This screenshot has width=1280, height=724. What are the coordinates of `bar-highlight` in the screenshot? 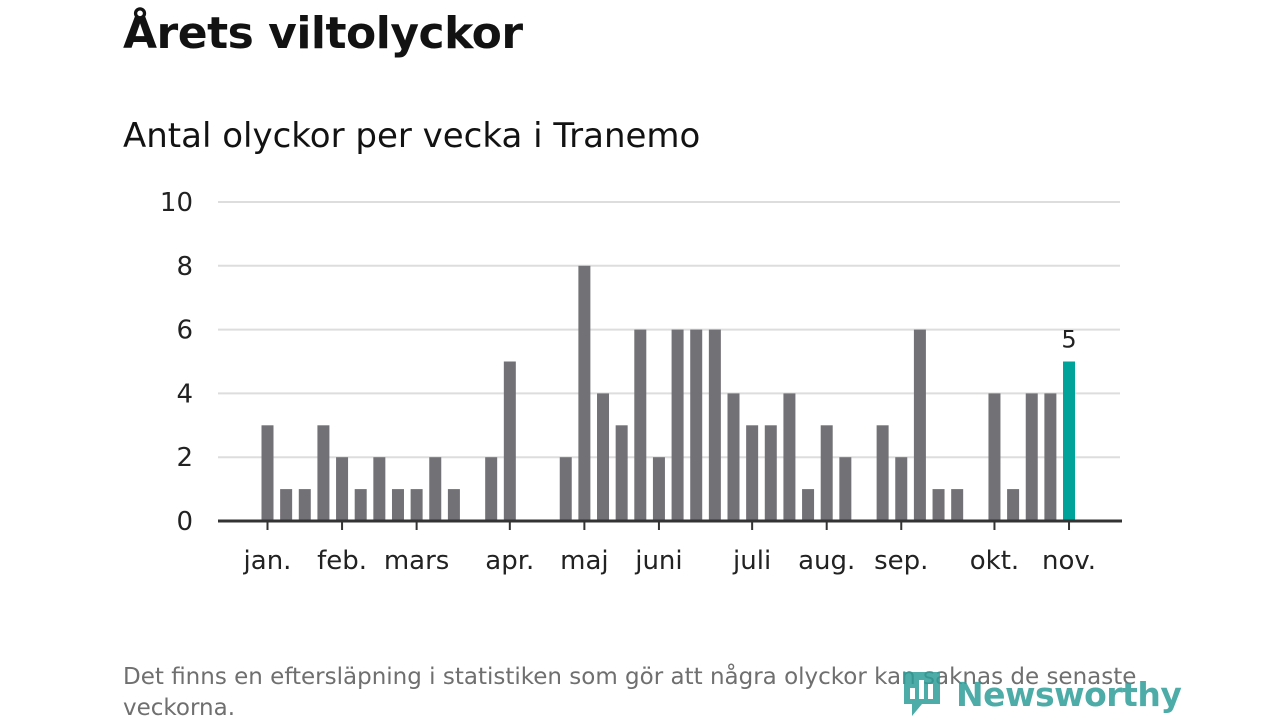 It's located at (1069, 441).